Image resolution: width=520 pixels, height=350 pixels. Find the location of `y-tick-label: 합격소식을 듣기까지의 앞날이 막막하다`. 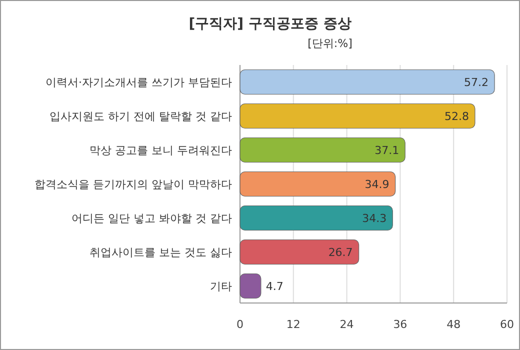

y-tick-label: 합격소식을 듣기까지의 앞날이 막막하다 is located at coordinates (133, 184).